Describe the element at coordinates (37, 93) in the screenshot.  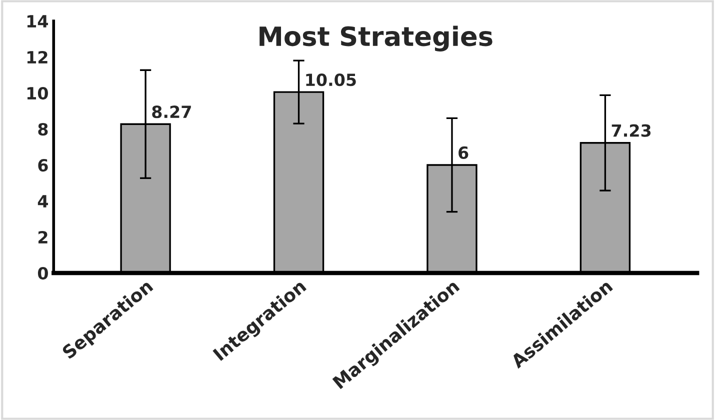
I see `y-tick-label: 10` at that location.